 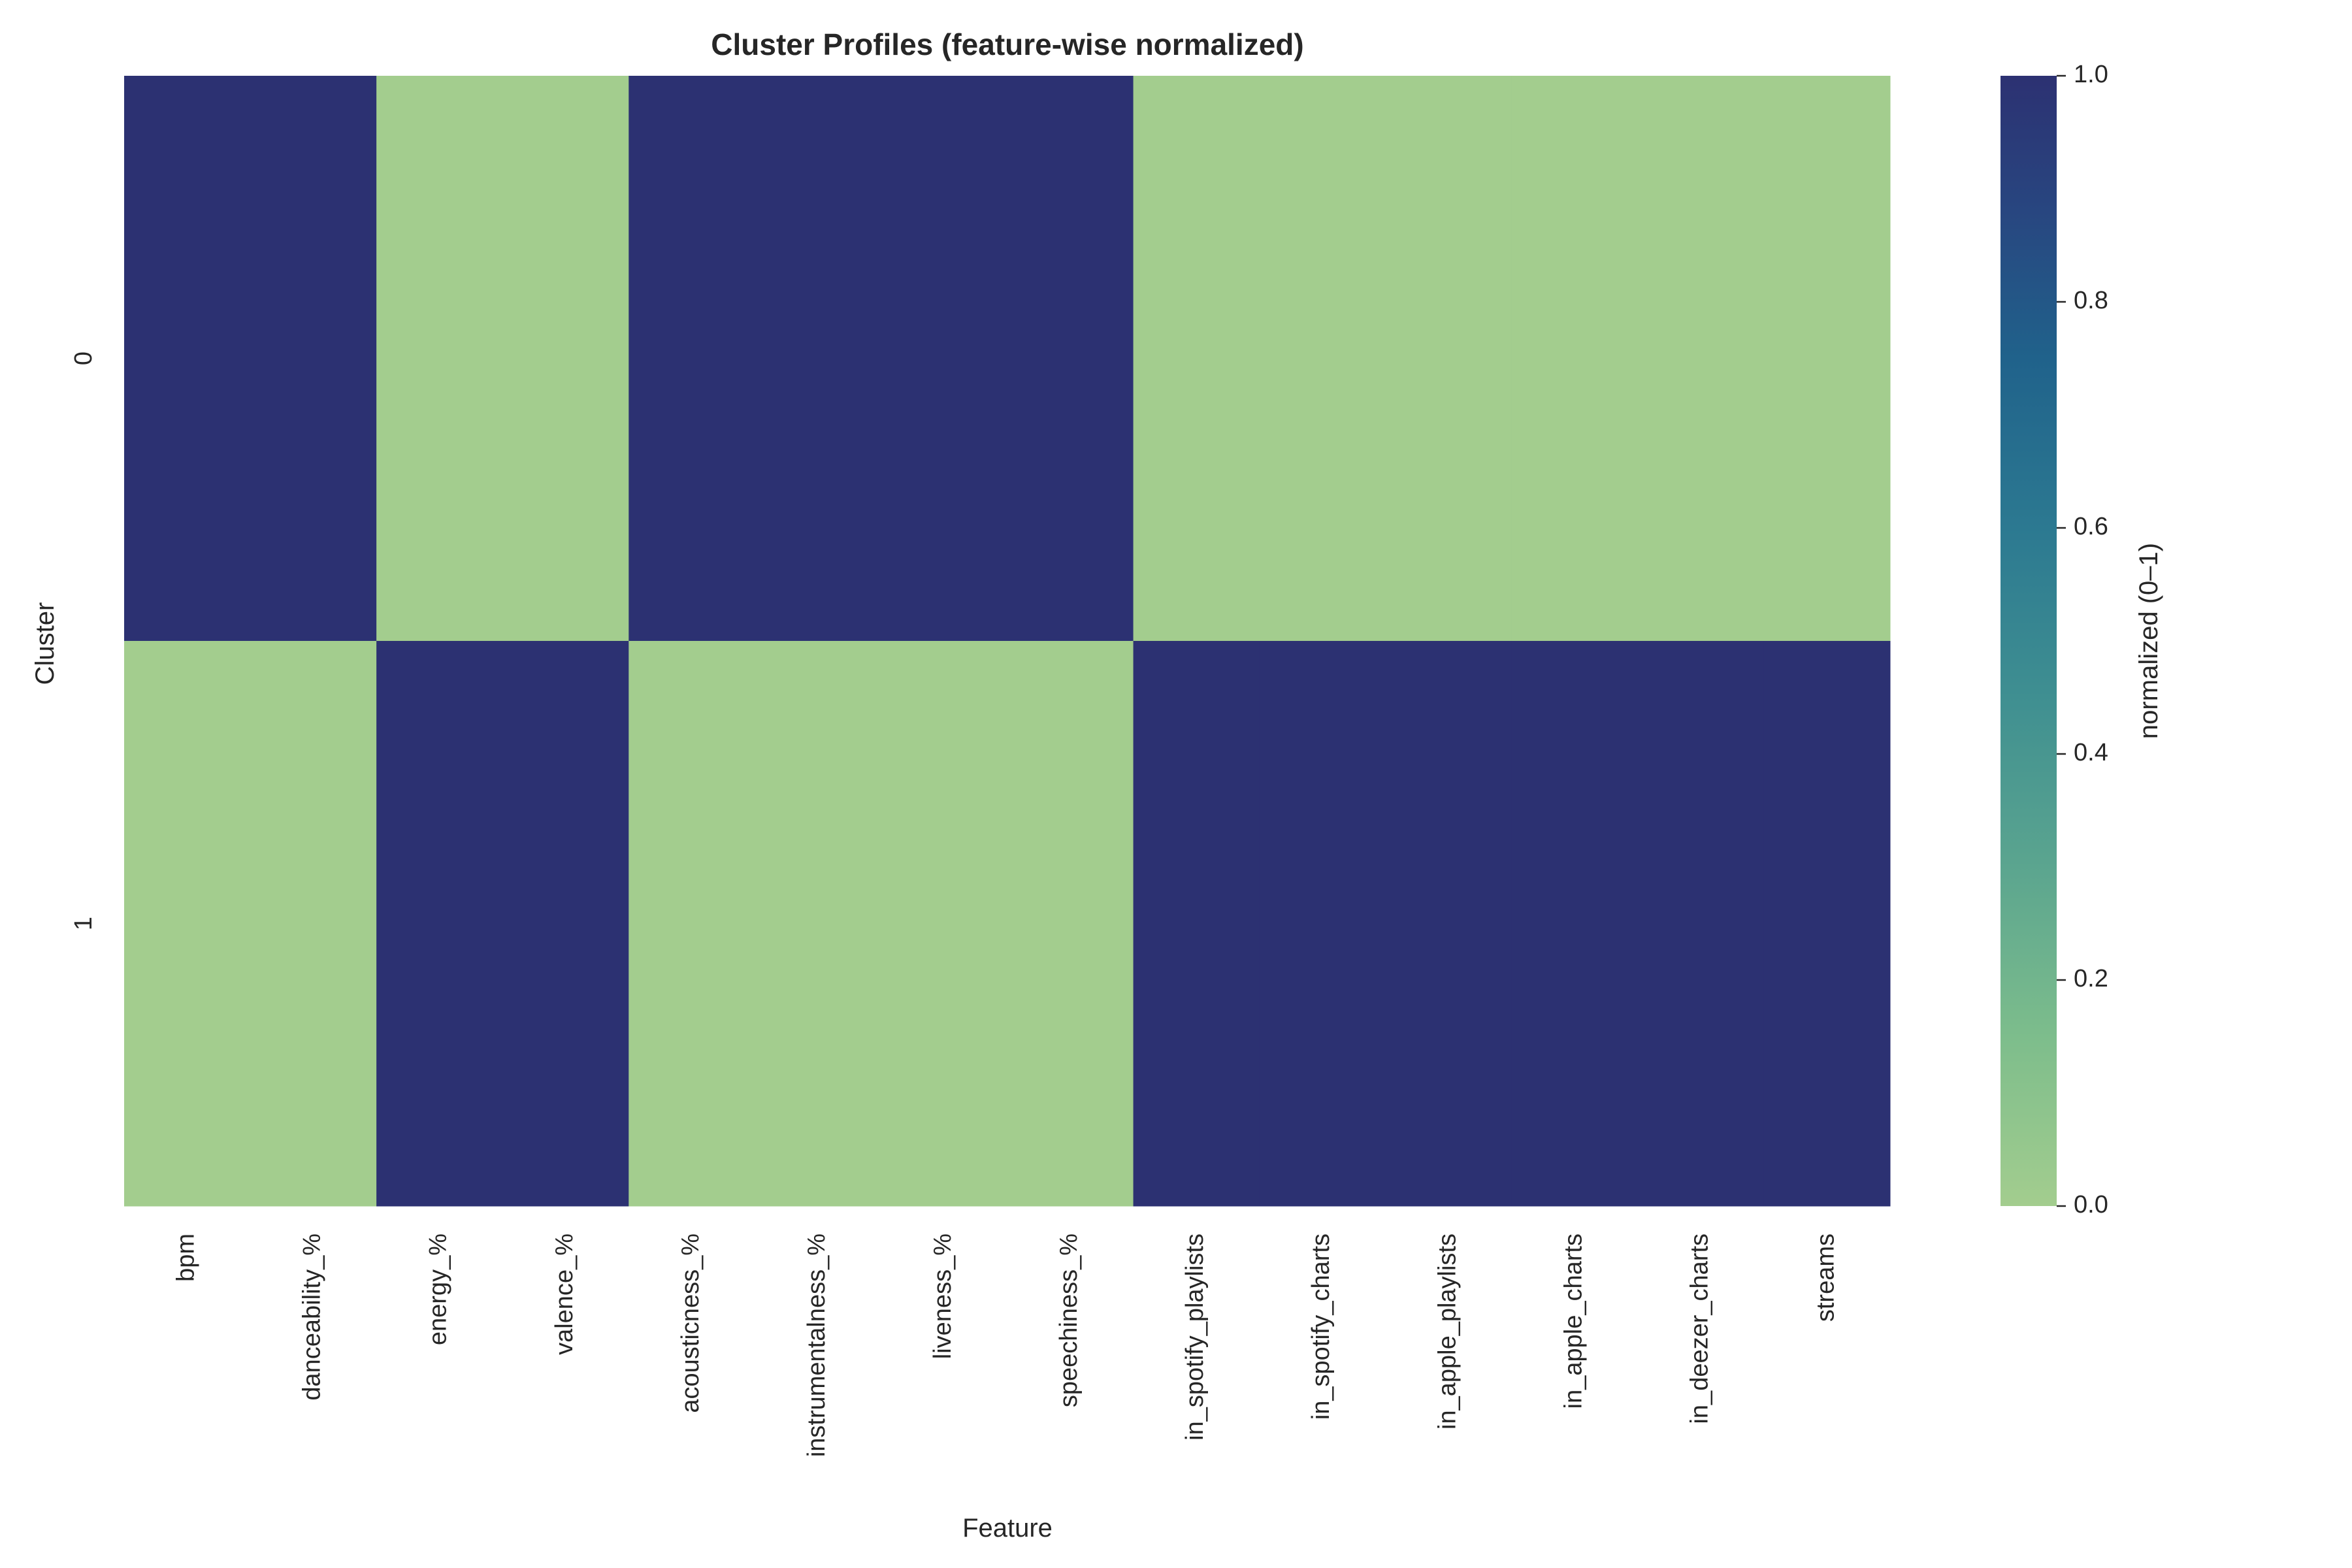 I want to click on x-tick-label: in_deezer_charts, so click(x=1699, y=1328).